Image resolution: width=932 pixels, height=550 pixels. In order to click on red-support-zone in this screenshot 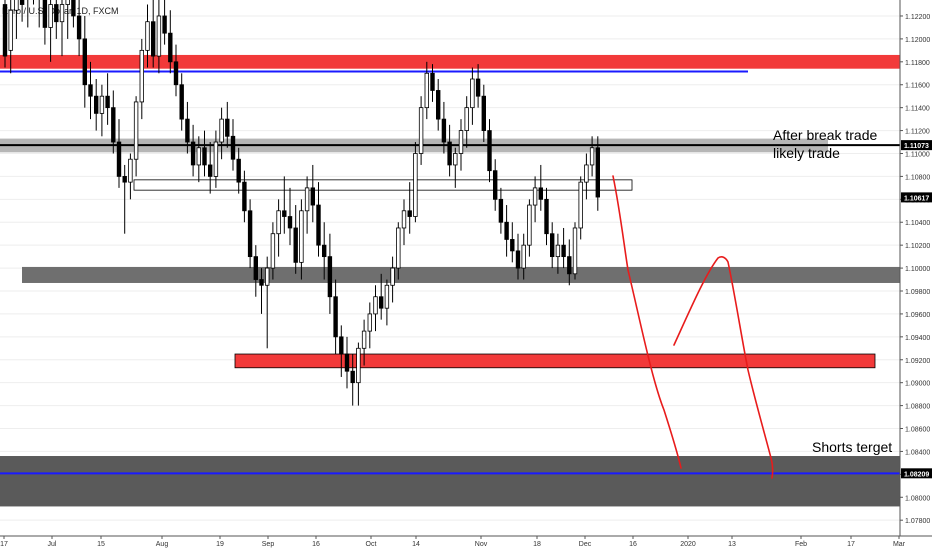, I will do `click(555, 361)`.